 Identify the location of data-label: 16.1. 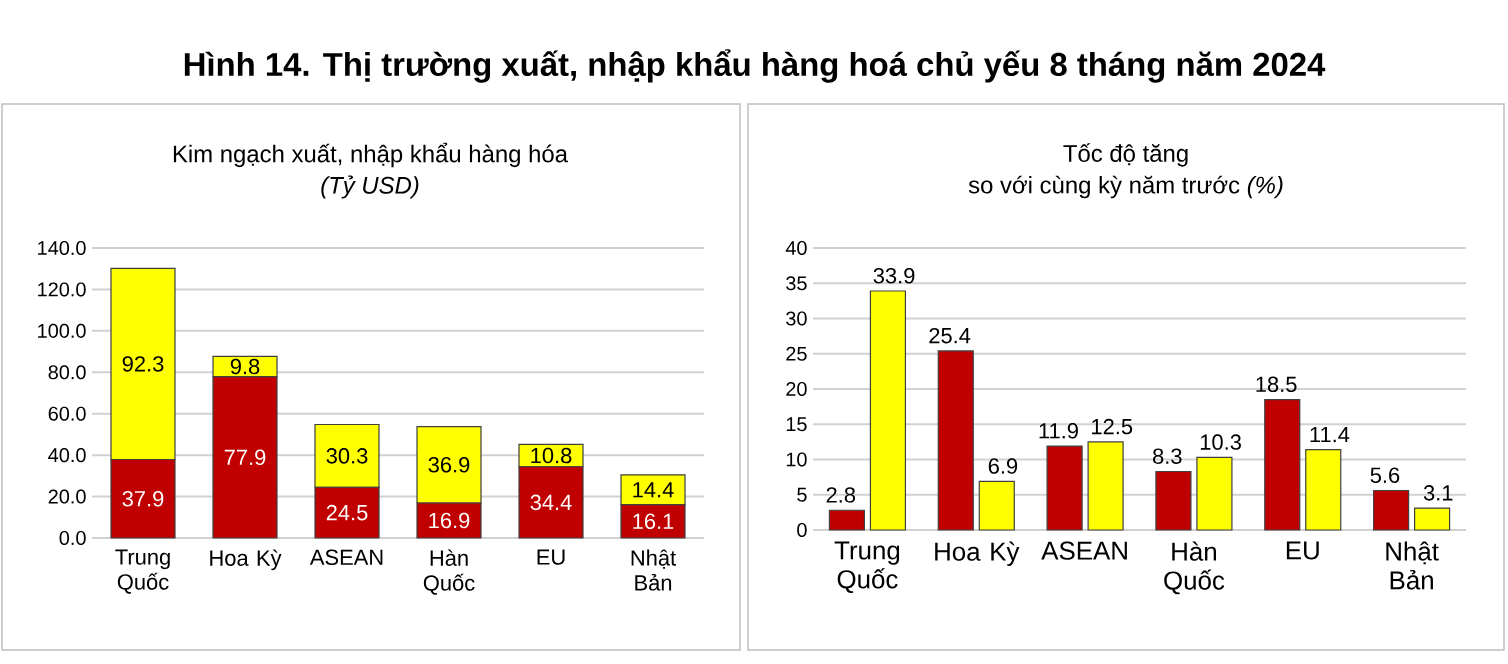
(653, 521).